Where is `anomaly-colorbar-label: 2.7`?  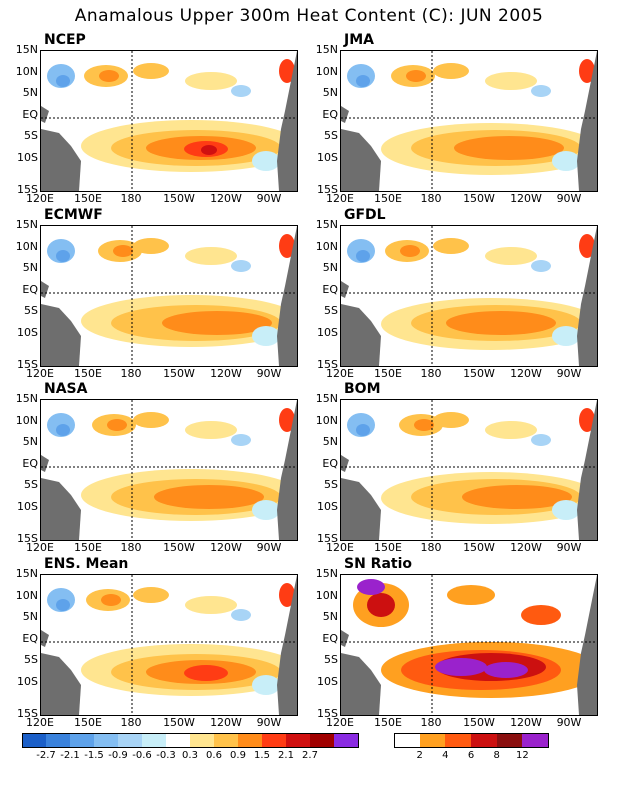 anomaly-colorbar-label: 2.7 is located at coordinates (310, 755).